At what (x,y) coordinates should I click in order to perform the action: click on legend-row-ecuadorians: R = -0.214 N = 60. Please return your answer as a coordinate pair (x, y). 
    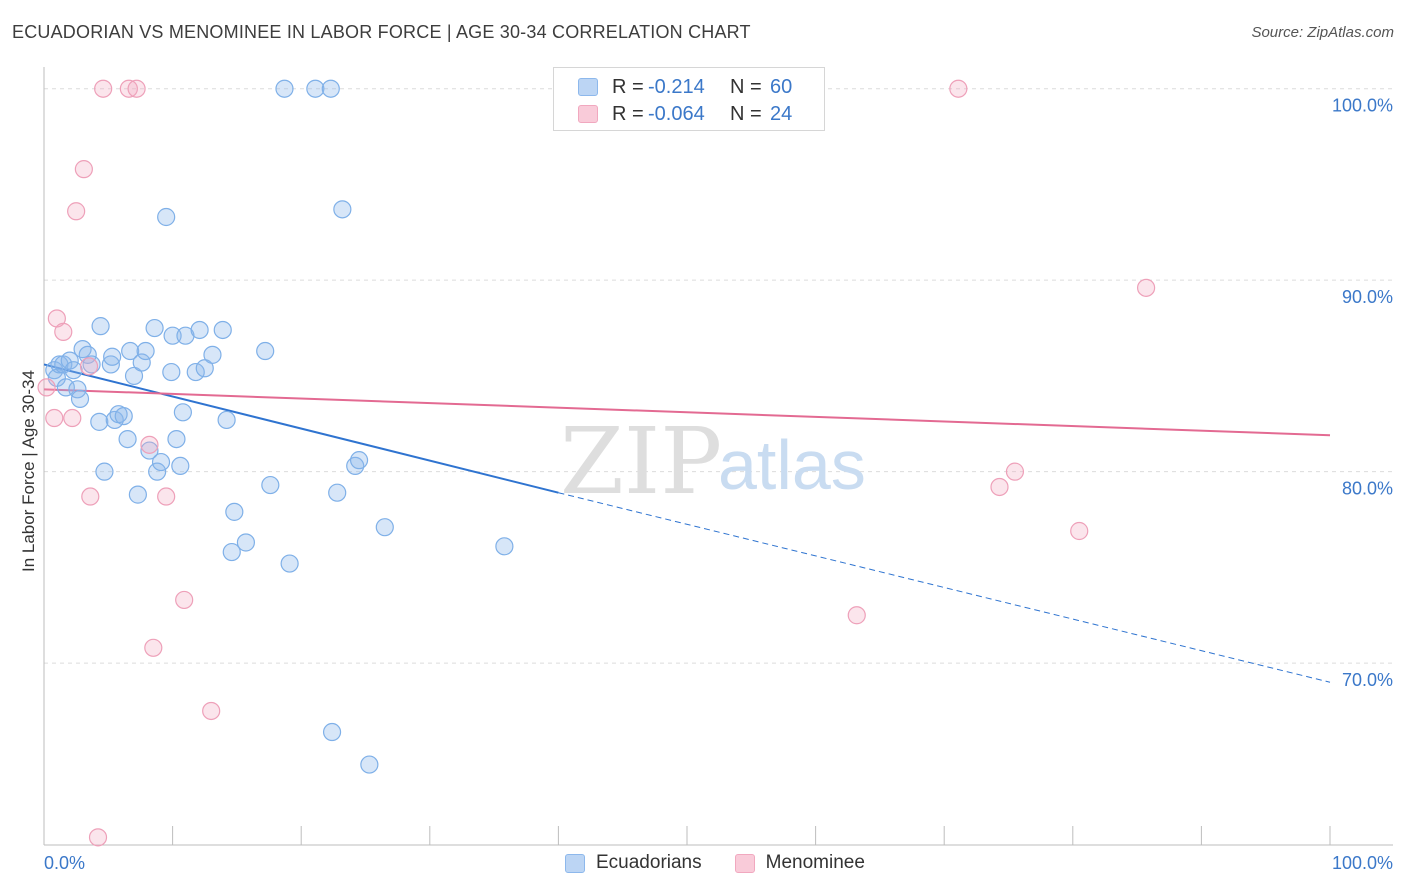
    Looking at the image, I should click on (685, 87).